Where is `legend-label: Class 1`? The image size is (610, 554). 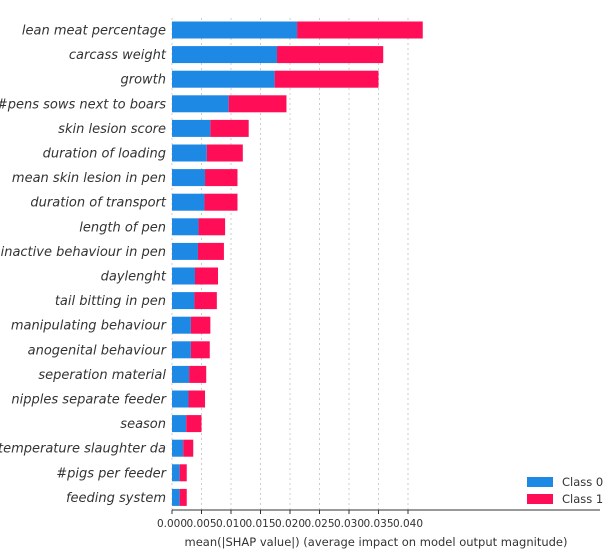 legend-label: Class 1 is located at coordinates (582, 499).